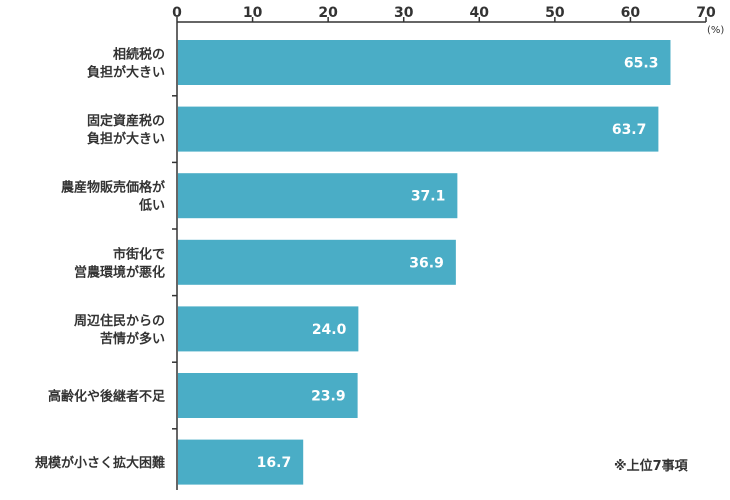  Describe the element at coordinates (641, 64) in the screenshot. I see `value-label: 65.3` at that location.